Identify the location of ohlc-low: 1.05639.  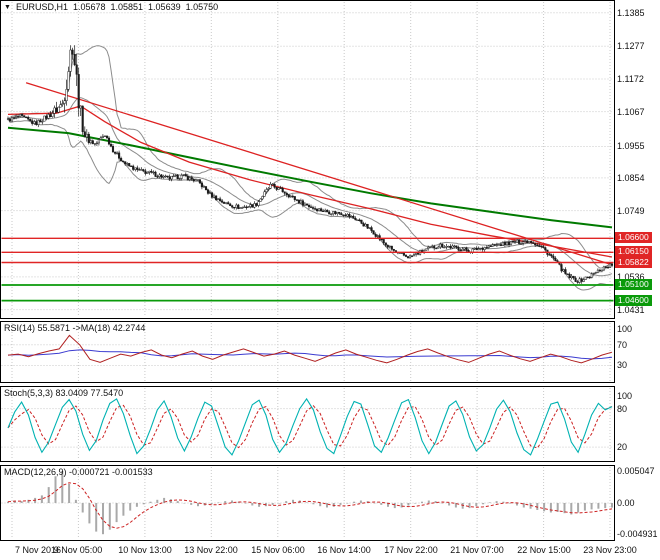
(164, 7).